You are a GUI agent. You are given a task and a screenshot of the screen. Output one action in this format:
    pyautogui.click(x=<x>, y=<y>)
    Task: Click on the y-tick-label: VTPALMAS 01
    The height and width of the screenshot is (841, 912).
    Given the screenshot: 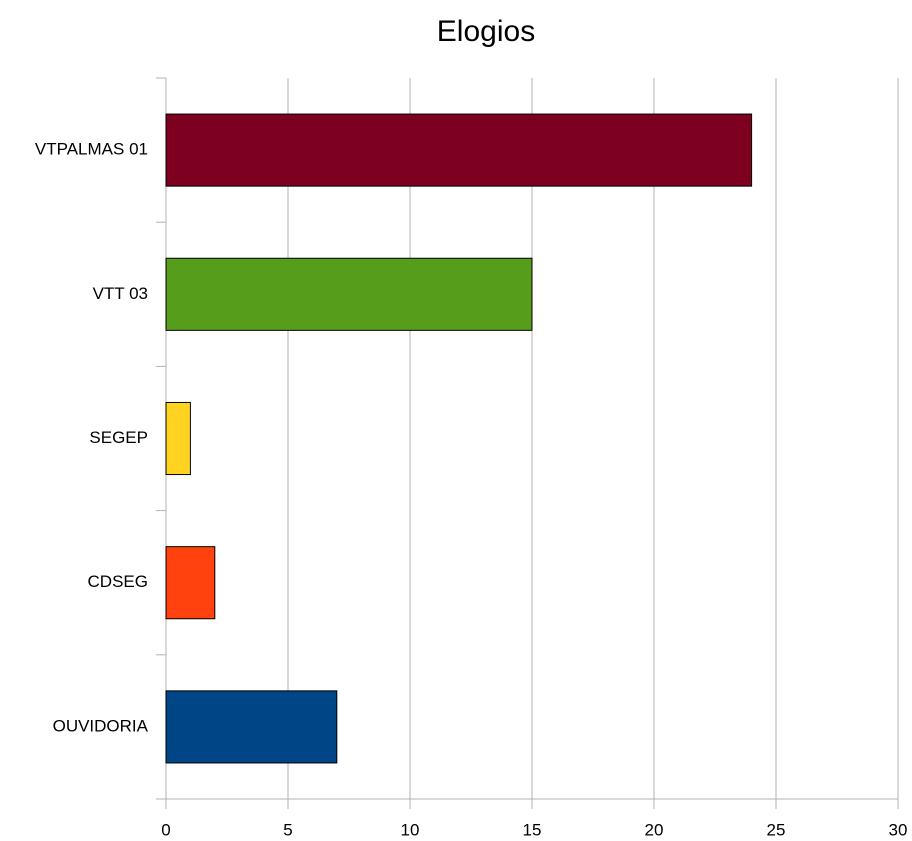 What is the action you would take?
    pyautogui.click(x=91, y=149)
    